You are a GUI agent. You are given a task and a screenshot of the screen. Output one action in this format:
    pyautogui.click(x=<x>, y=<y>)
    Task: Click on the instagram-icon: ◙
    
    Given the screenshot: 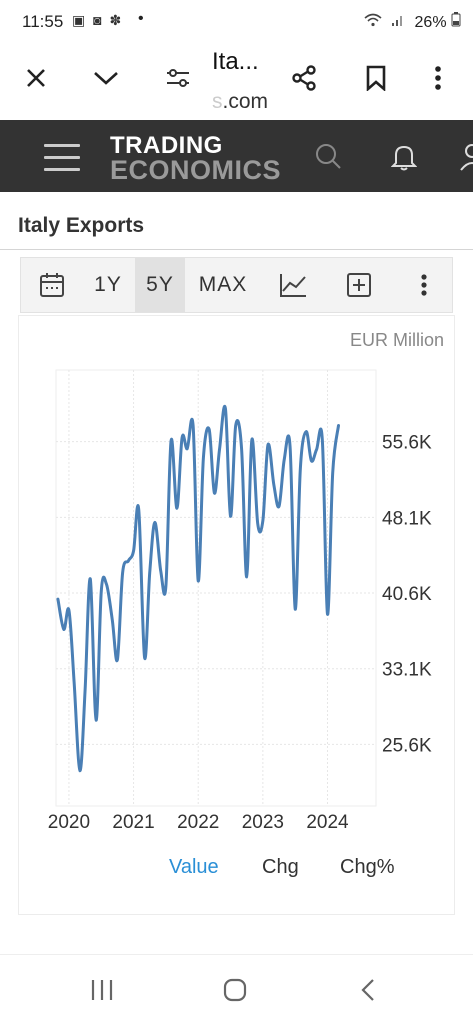 What is the action you would take?
    pyautogui.click(x=98, y=20)
    